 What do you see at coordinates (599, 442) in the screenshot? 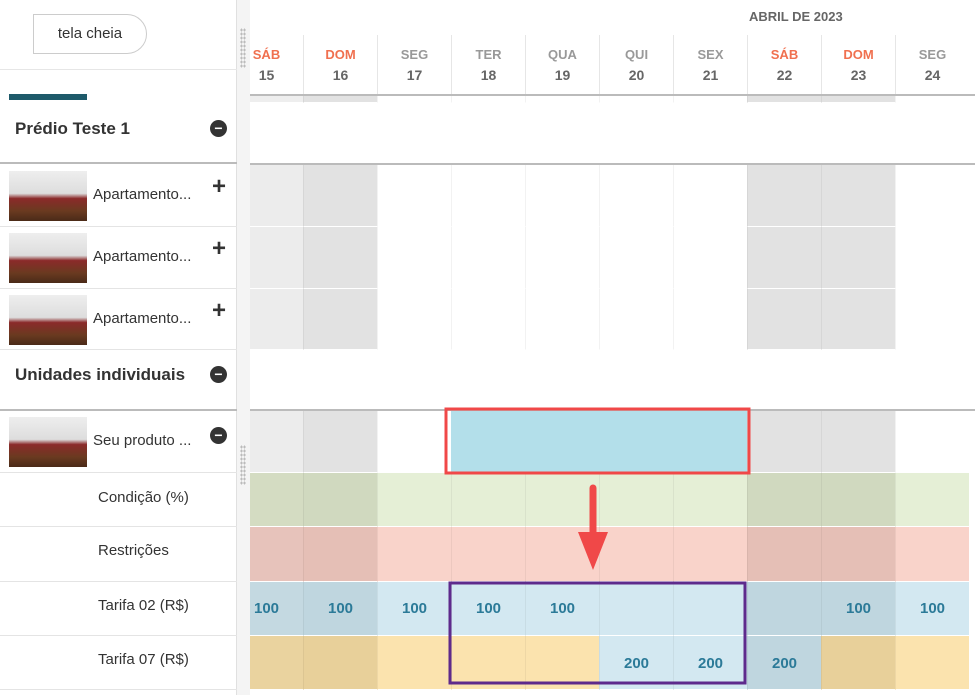
I see `booking-block` at bounding box center [599, 442].